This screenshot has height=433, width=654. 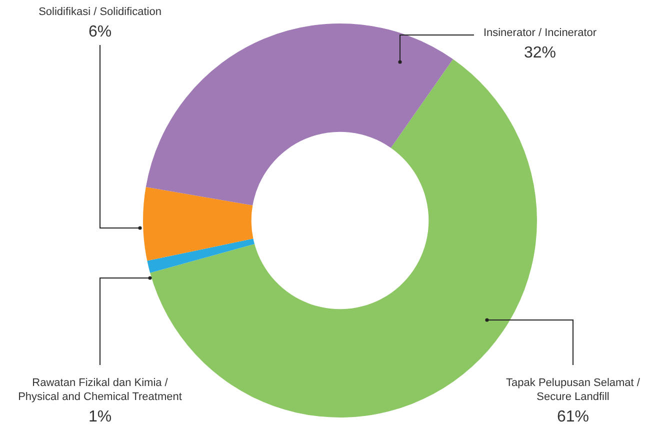 What do you see at coordinates (100, 31) in the screenshot?
I see `data-label: 6%` at bounding box center [100, 31].